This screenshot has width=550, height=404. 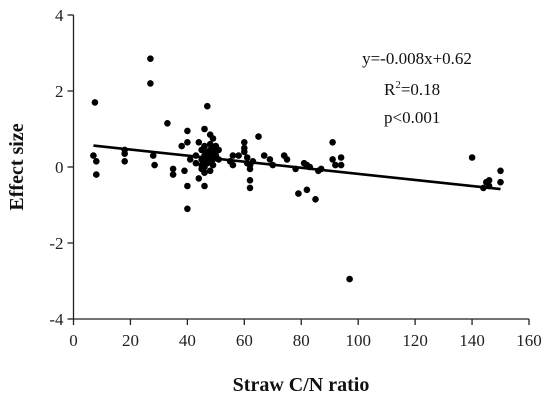 I want to click on x-tick-label: 80, so click(x=301, y=340).